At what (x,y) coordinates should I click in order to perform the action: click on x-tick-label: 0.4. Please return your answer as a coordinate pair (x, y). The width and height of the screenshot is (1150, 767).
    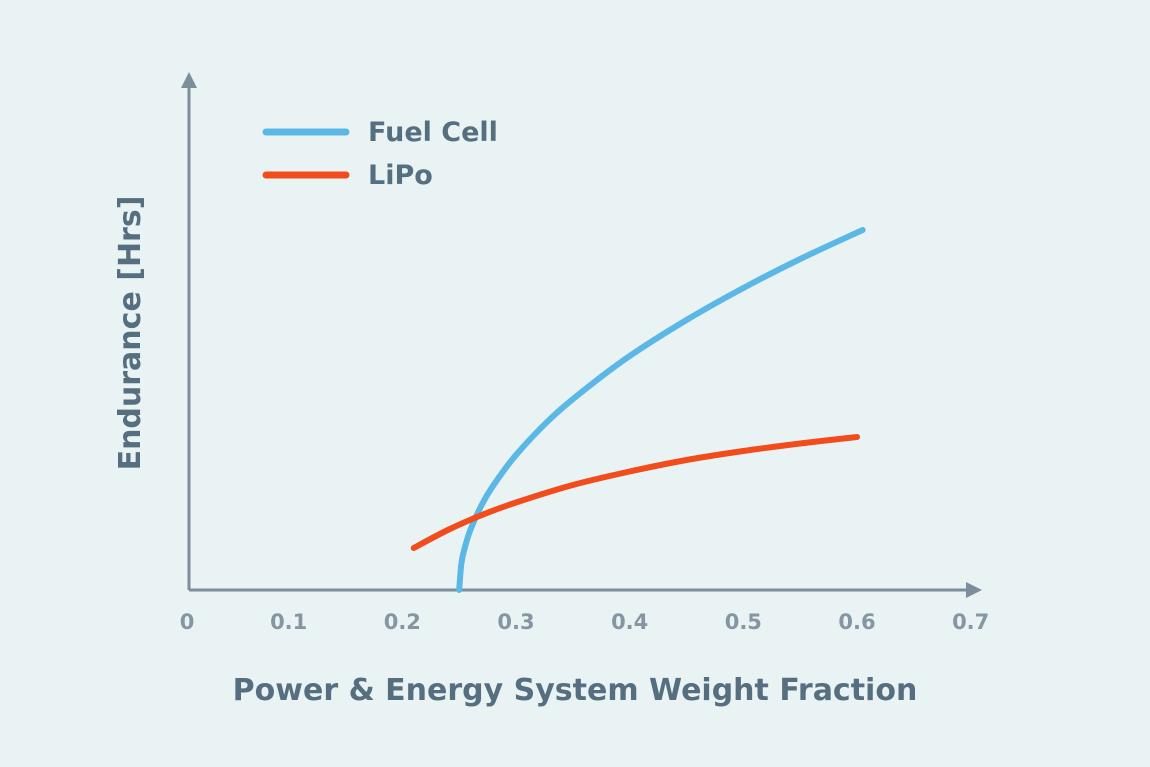
    Looking at the image, I should click on (629, 622).